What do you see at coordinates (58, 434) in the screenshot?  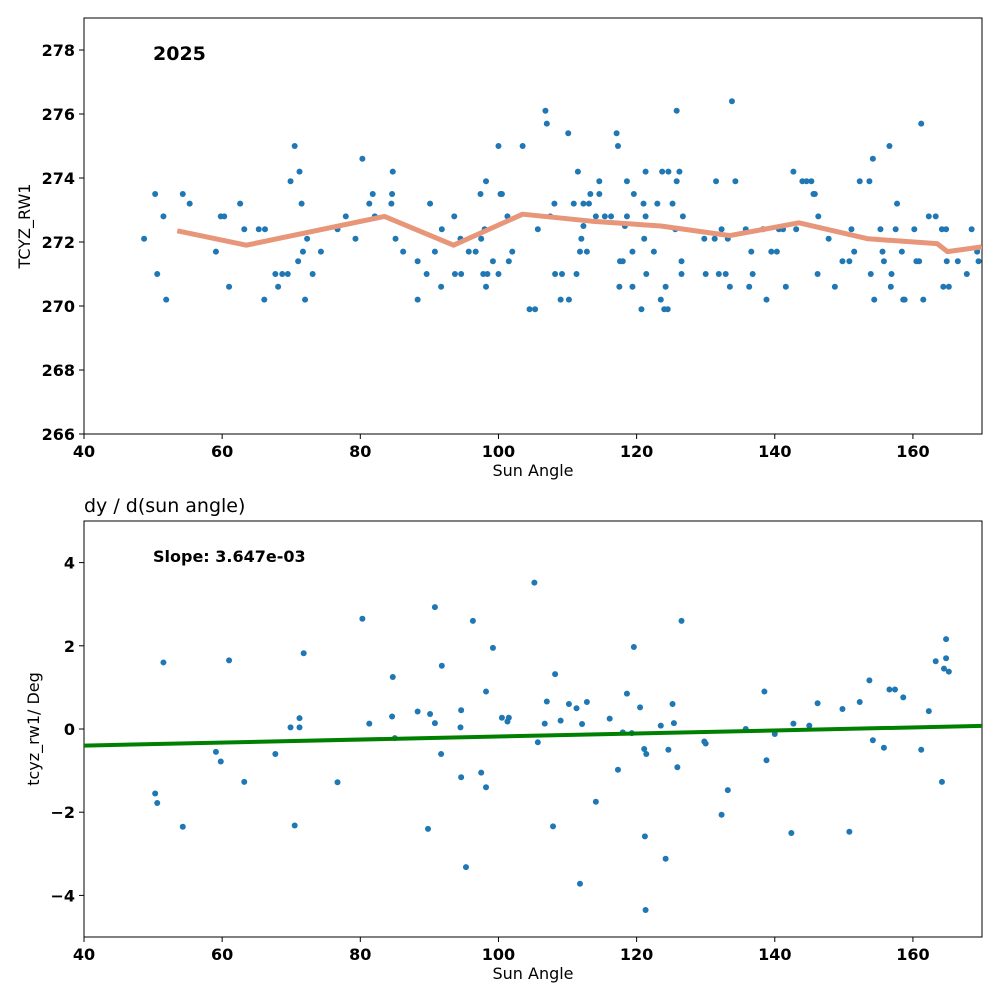 I see `y-tick-label: 266` at bounding box center [58, 434].